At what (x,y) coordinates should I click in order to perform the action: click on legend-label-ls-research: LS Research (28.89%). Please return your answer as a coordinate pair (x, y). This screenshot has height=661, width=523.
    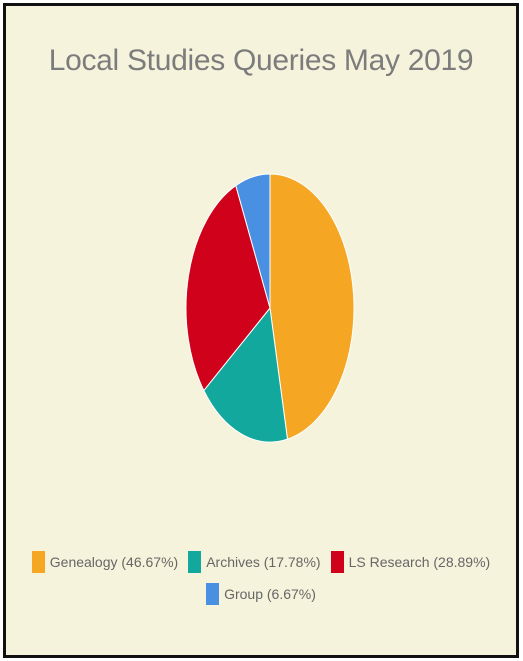
    Looking at the image, I should click on (419, 562).